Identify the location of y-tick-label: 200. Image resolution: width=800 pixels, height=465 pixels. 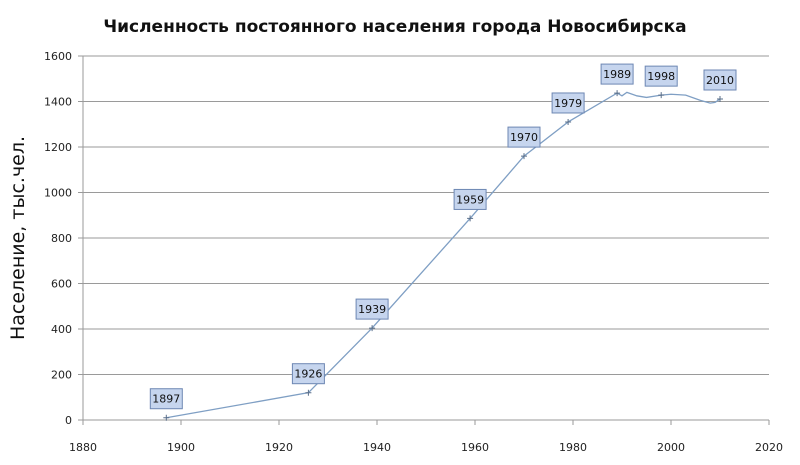
(61, 375).